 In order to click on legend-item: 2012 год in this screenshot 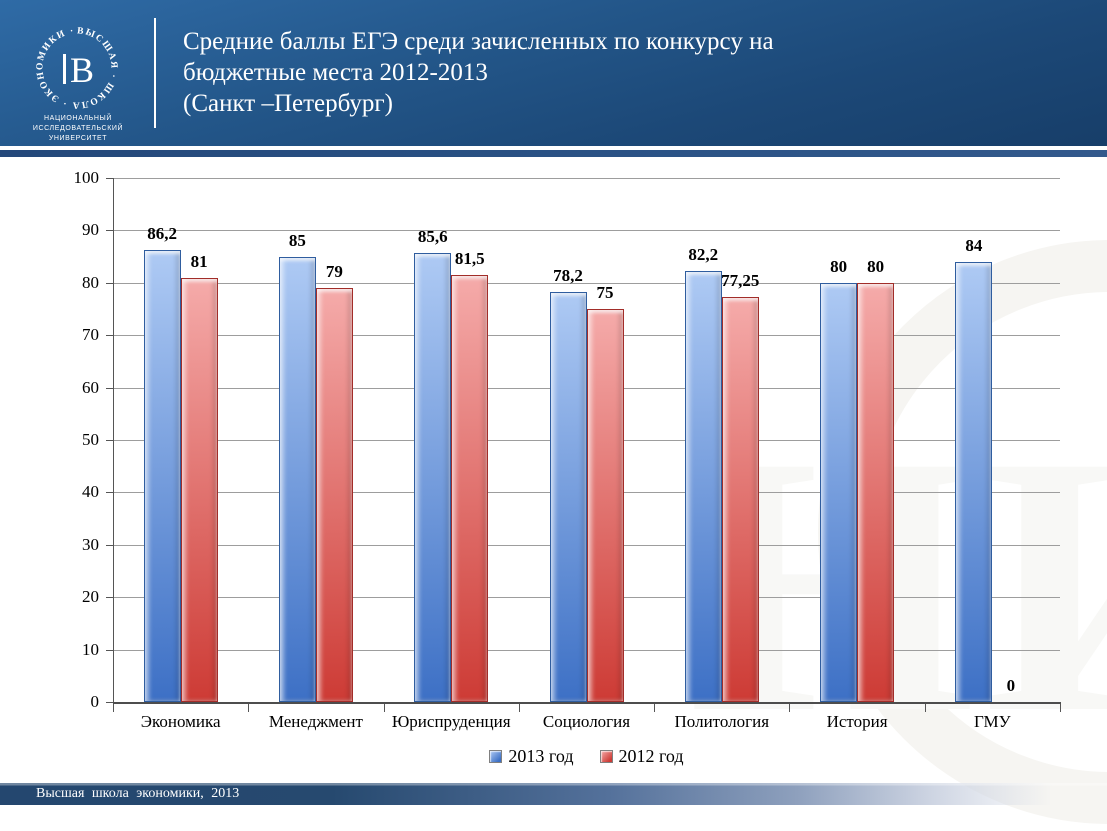, I will do `click(641, 756)`.